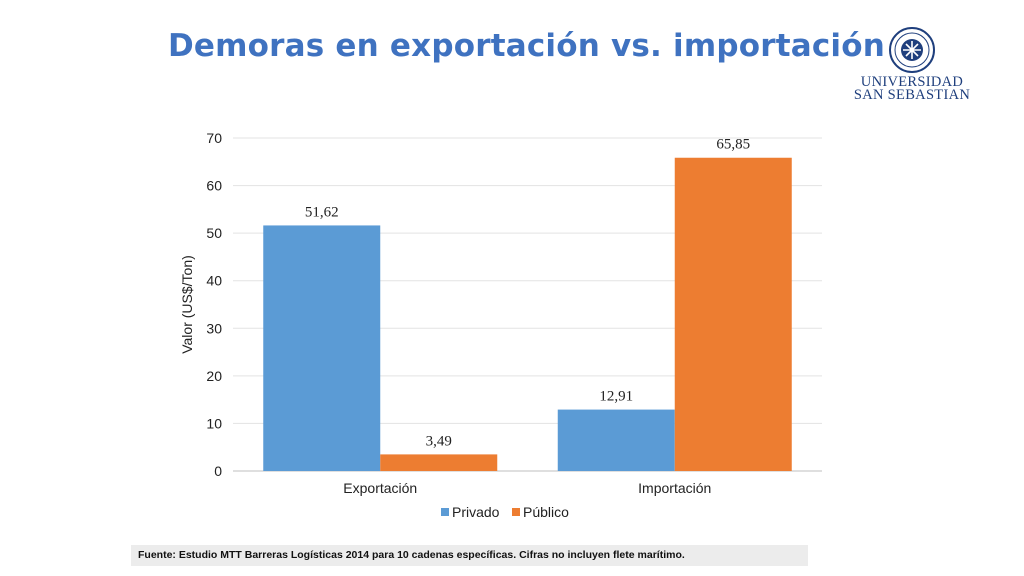 Image resolution: width=1024 pixels, height=576 pixels. I want to click on slide-title: Demoras en exportación vs. importación, so click(527, 46).